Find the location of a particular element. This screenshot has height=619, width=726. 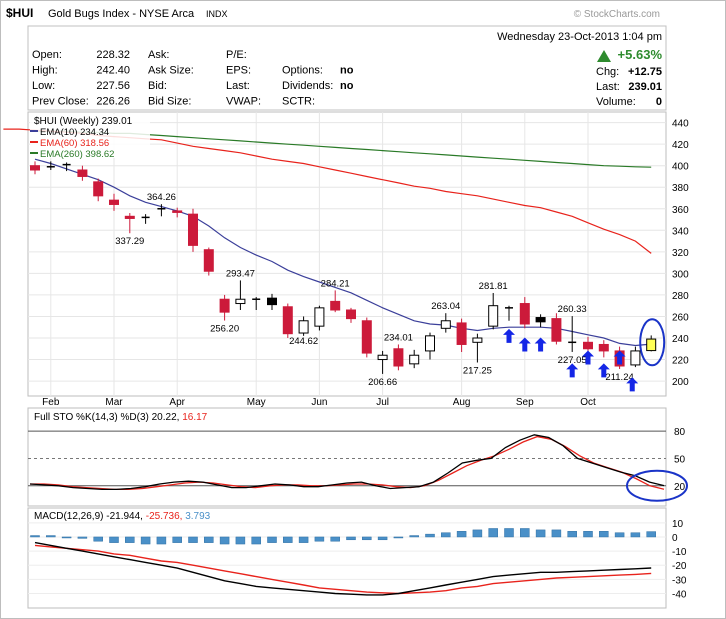

price-tick-label: 220 is located at coordinates (680, 361).